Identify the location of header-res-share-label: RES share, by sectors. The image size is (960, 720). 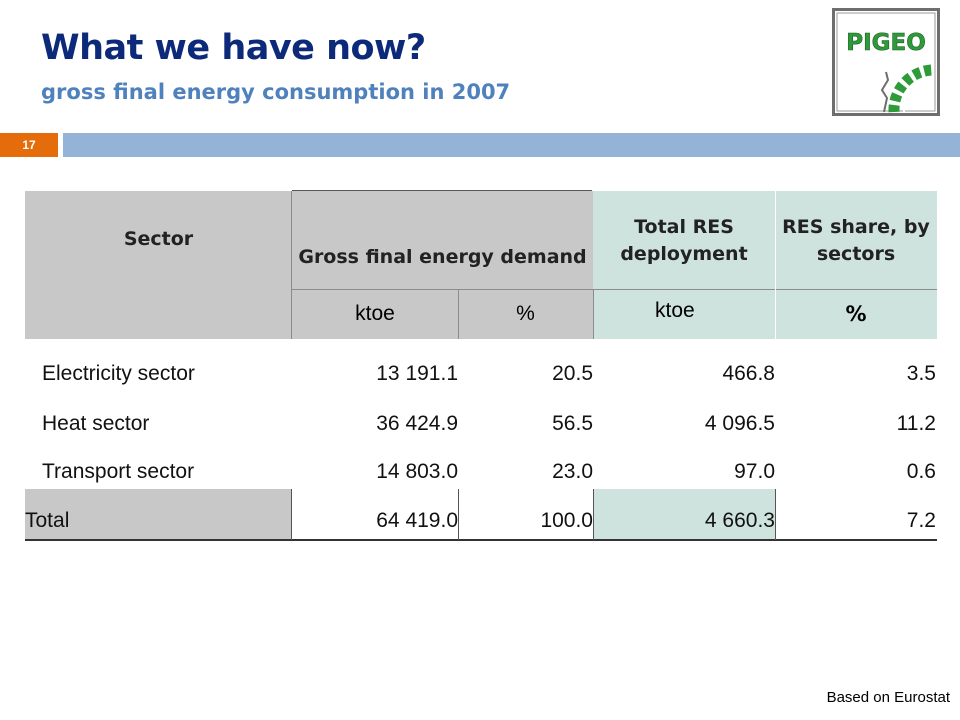
(856, 240).